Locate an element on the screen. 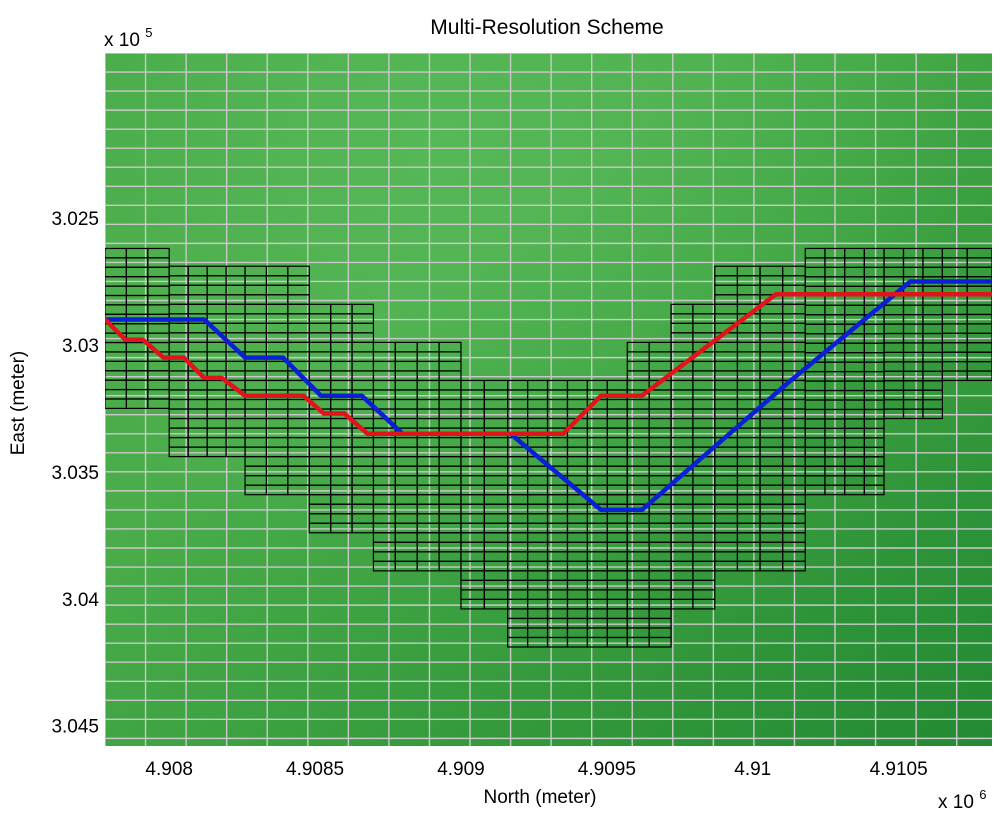  x-tick-label-0: 4.908 is located at coordinates (169, 769).